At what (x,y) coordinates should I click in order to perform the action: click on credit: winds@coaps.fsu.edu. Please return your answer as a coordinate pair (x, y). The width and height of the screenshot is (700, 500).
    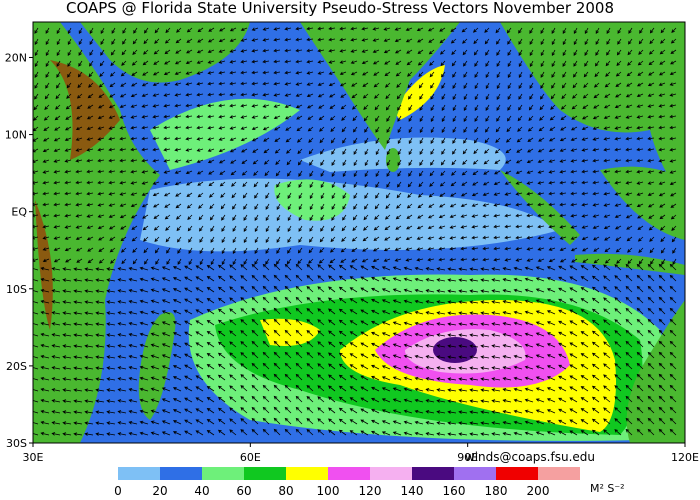
    Looking at the image, I should click on (530, 457).